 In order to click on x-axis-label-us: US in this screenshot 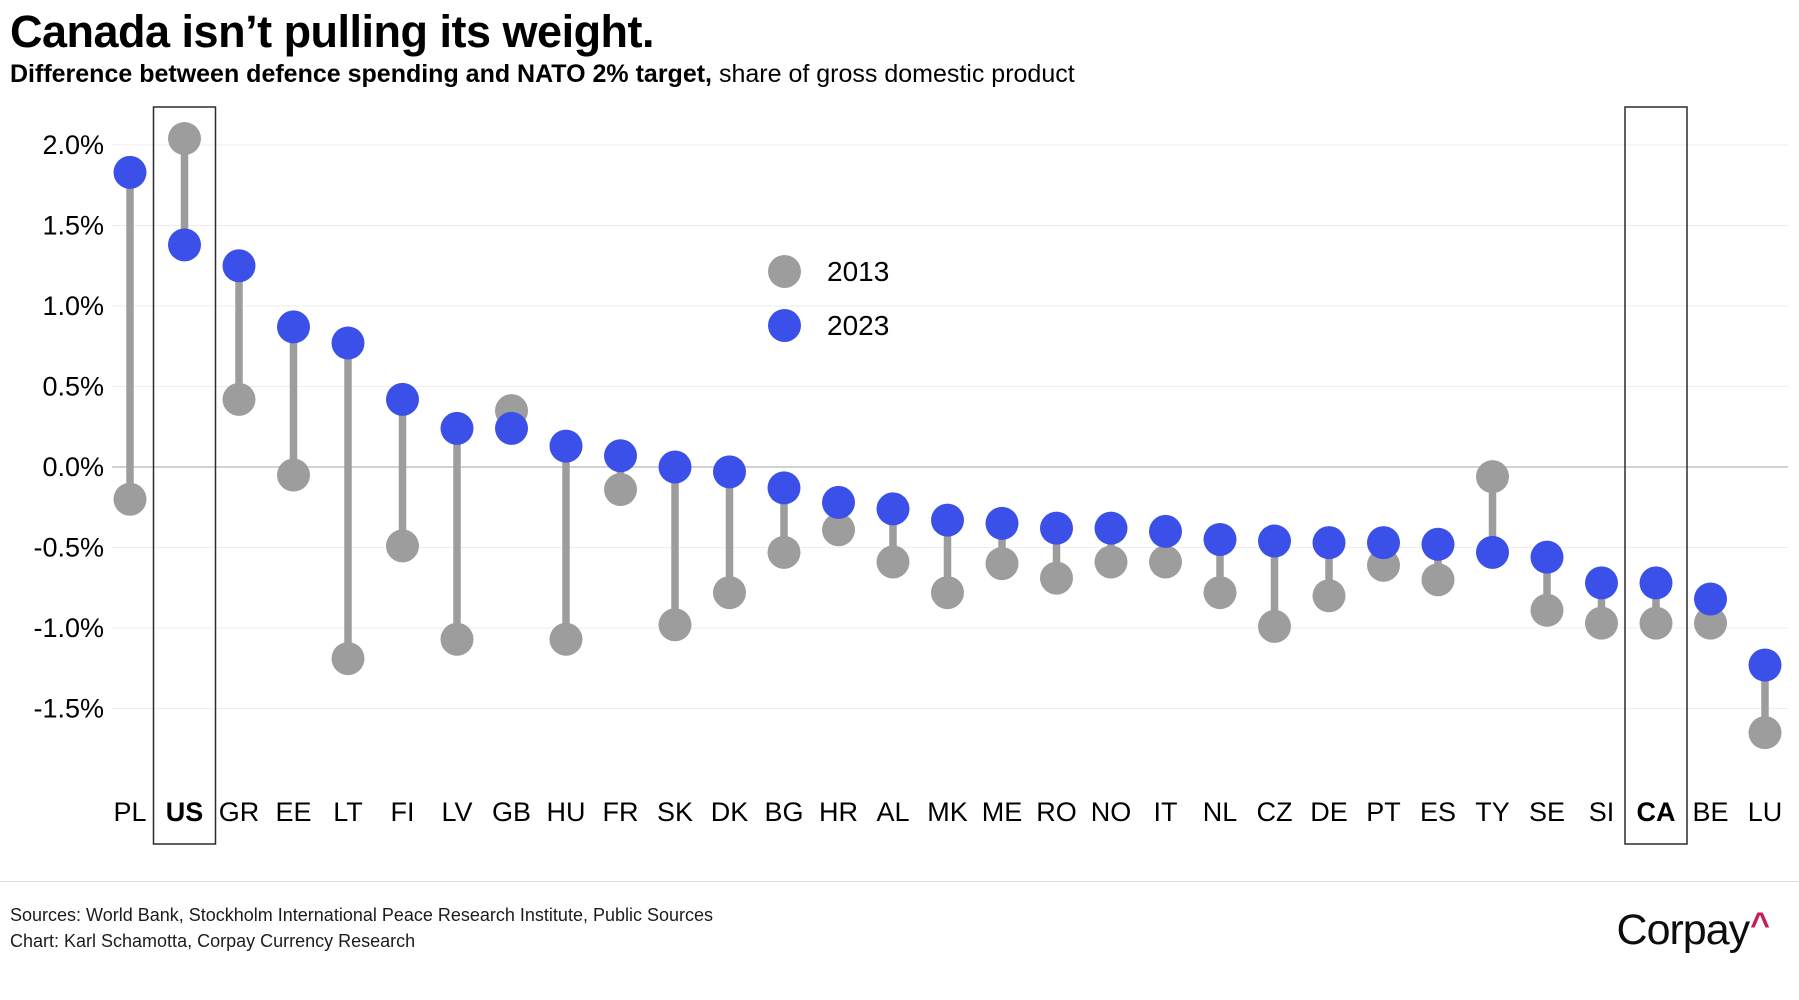, I will do `click(185, 812)`.